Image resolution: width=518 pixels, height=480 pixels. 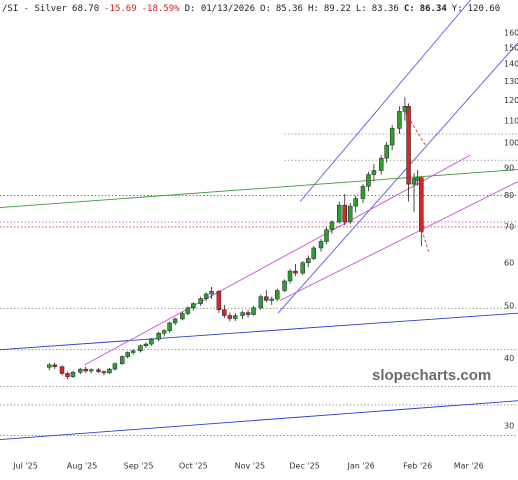 What do you see at coordinates (417, 466) in the screenshot?
I see `x-tick-label: Feb '26` at bounding box center [417, 466].